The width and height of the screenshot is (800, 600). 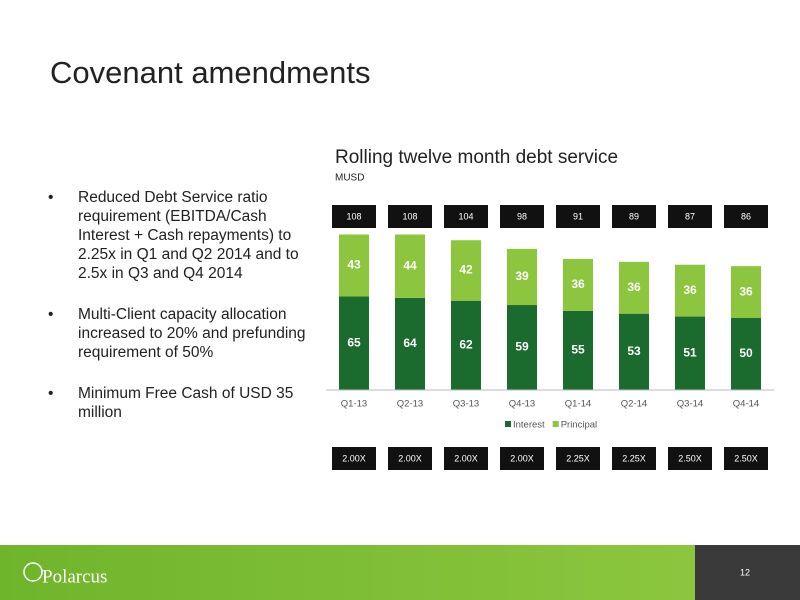 I want to click on data-label: 65, so click(x=354, y=342).